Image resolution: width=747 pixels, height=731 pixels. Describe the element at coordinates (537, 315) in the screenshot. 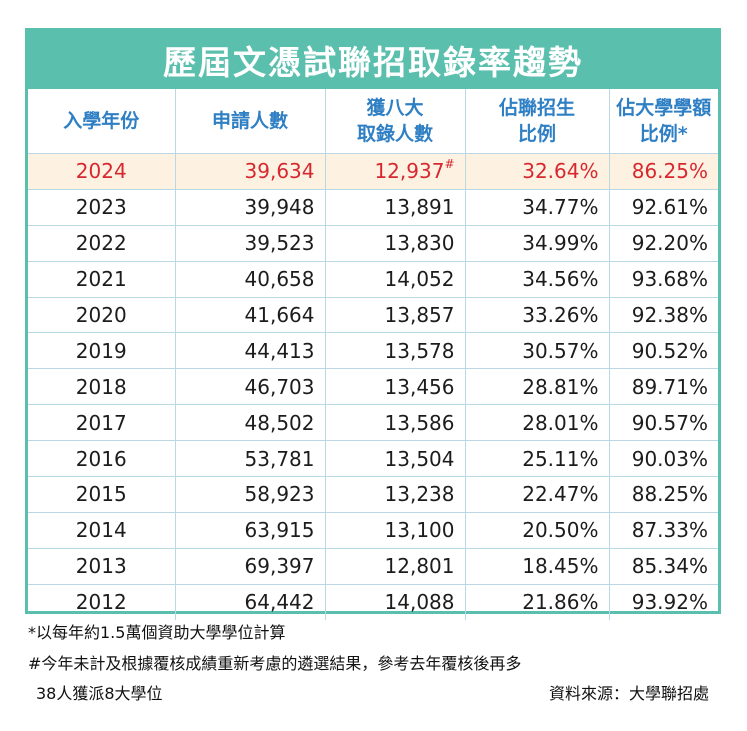

I see `cell-ratio-applicants: 33.26%` at that location.